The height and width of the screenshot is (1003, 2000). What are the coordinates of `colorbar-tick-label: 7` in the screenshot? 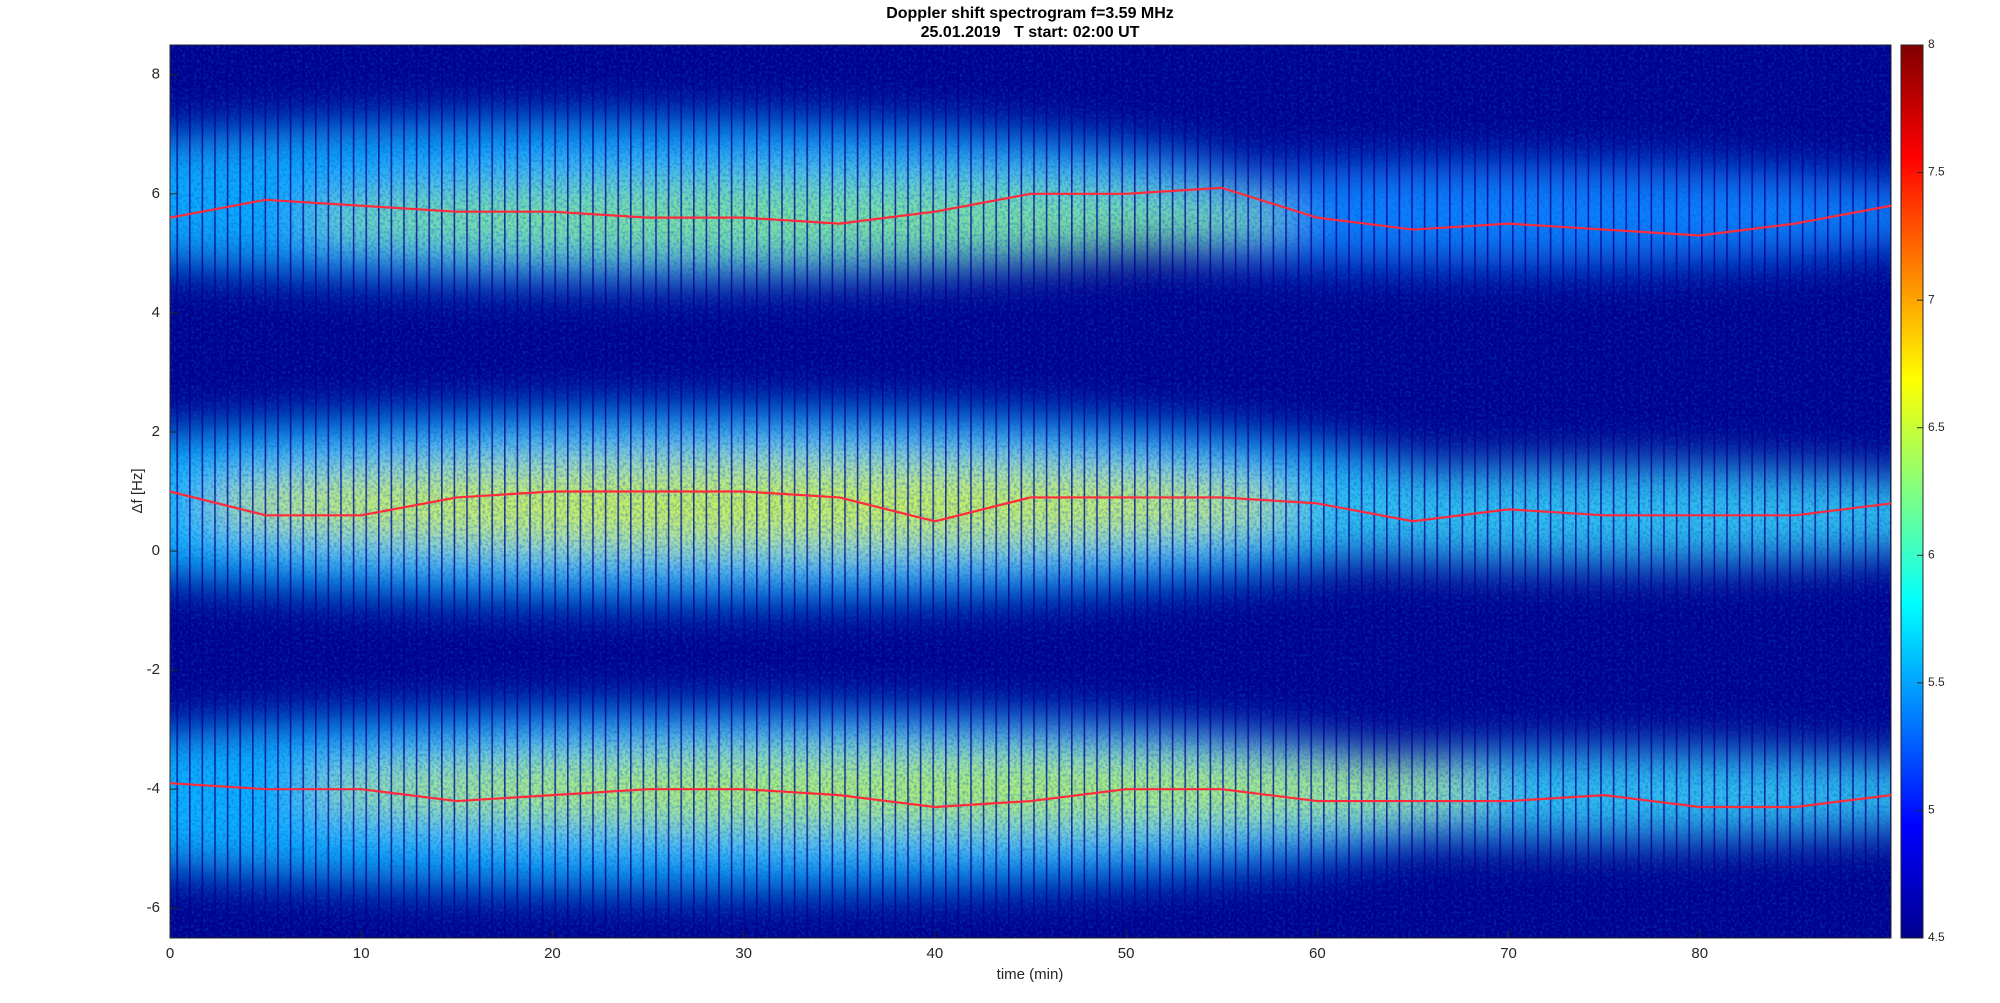 It's located at (1931, 299).